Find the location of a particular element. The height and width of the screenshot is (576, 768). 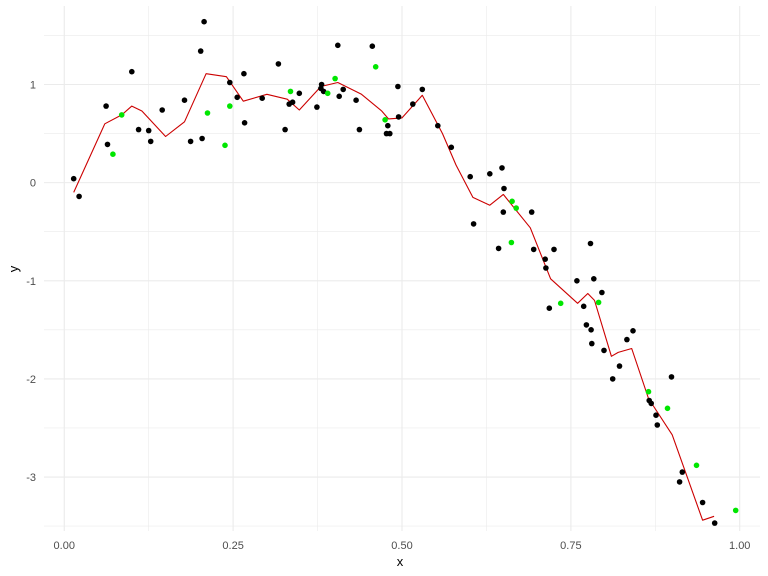

x-tick-label: 0.75 is located at coordinates (570, 546).